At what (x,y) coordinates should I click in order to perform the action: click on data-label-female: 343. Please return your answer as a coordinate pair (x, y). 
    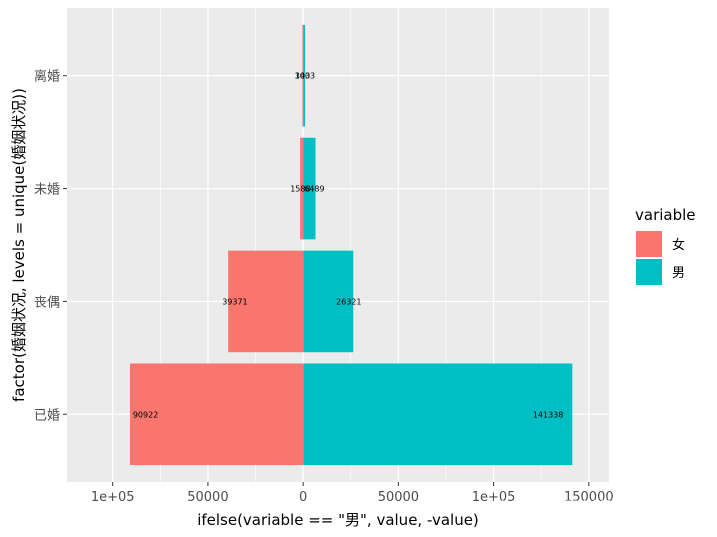
    Looking at the image, I should click on (302, 76).